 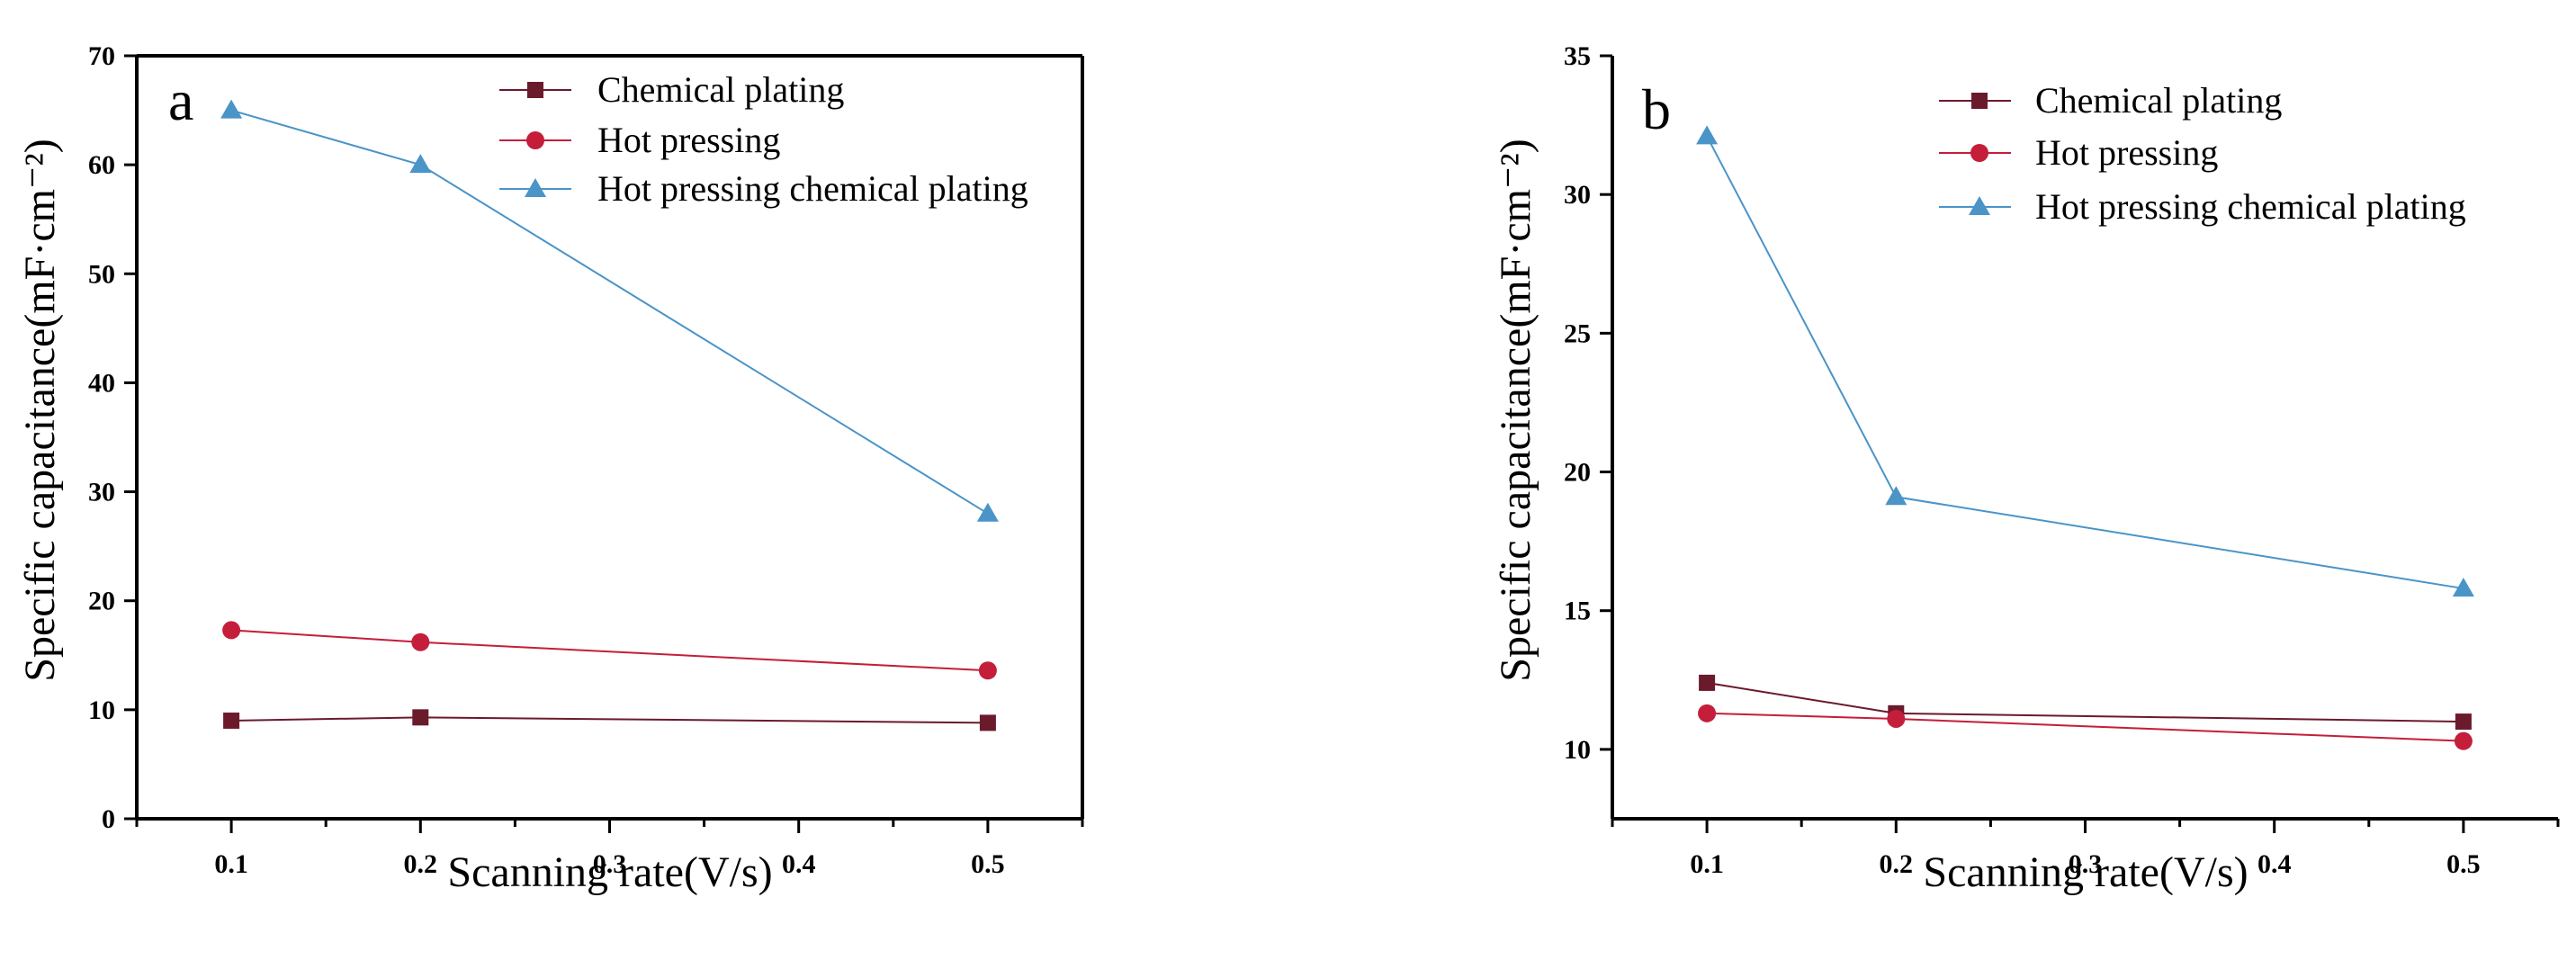 I want to click on y-tick-label: 35, so click(x=1578, y=56).